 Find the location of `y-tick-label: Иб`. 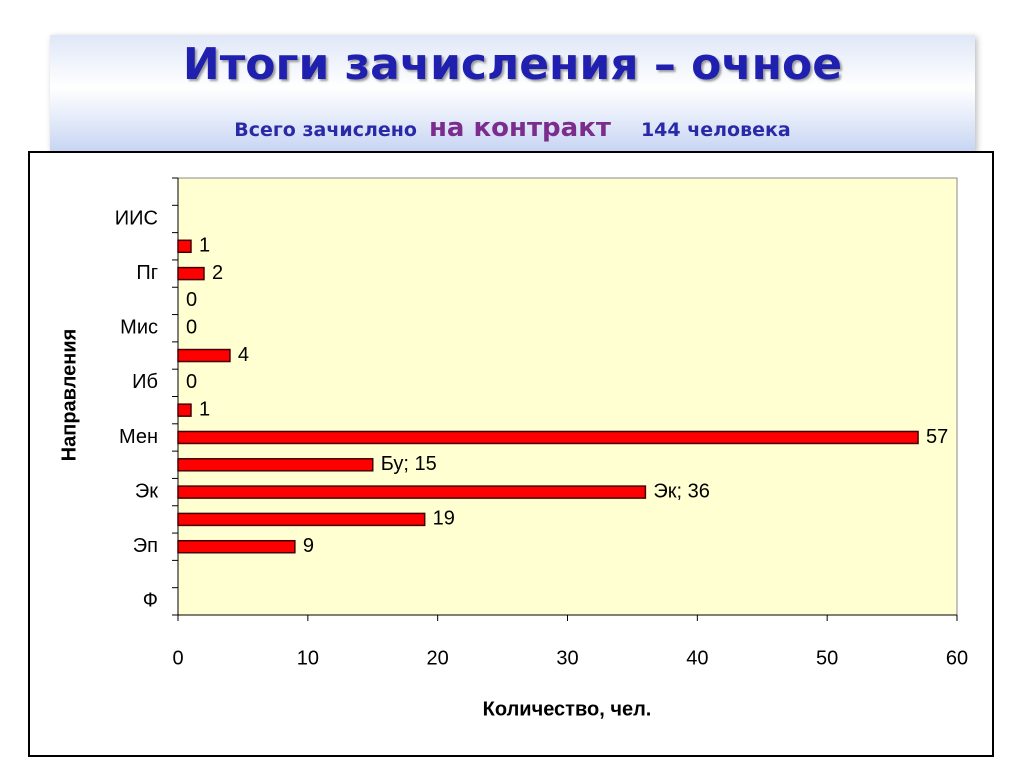

y-tick-label: Иб is located at coordinates (145, 382).